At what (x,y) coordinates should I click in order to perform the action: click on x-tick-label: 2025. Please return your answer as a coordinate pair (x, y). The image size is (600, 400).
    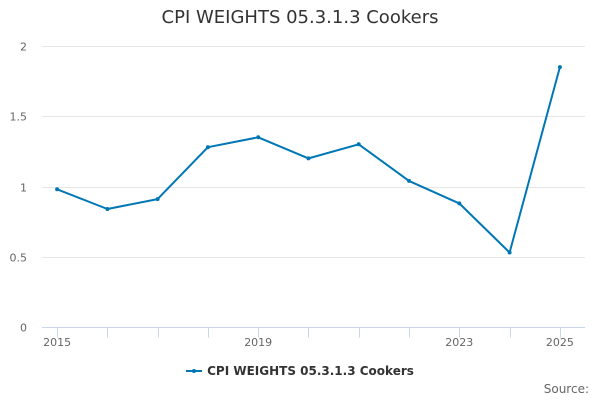
    Looking at the image, I should click on (560, 342).